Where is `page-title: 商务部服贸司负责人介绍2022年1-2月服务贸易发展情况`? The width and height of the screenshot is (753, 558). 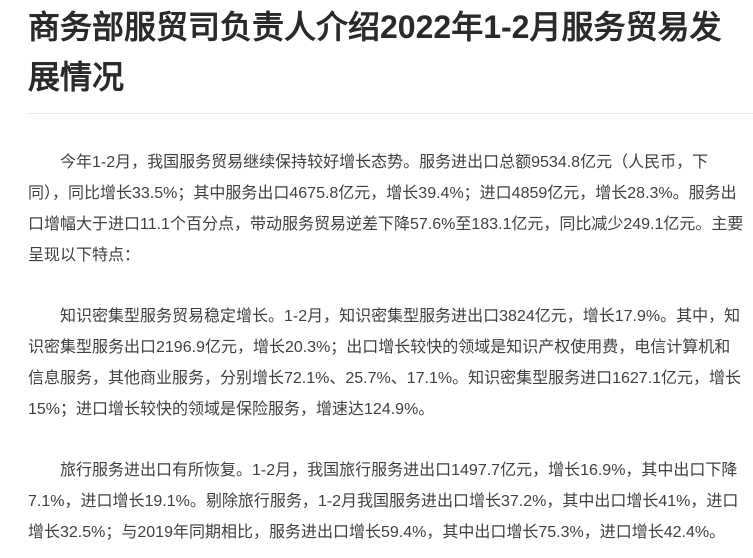
page-title: 商务部服贸司负责人介绍2022年1-2月服务贸易发展情况 is located at coordinates (375, 52).